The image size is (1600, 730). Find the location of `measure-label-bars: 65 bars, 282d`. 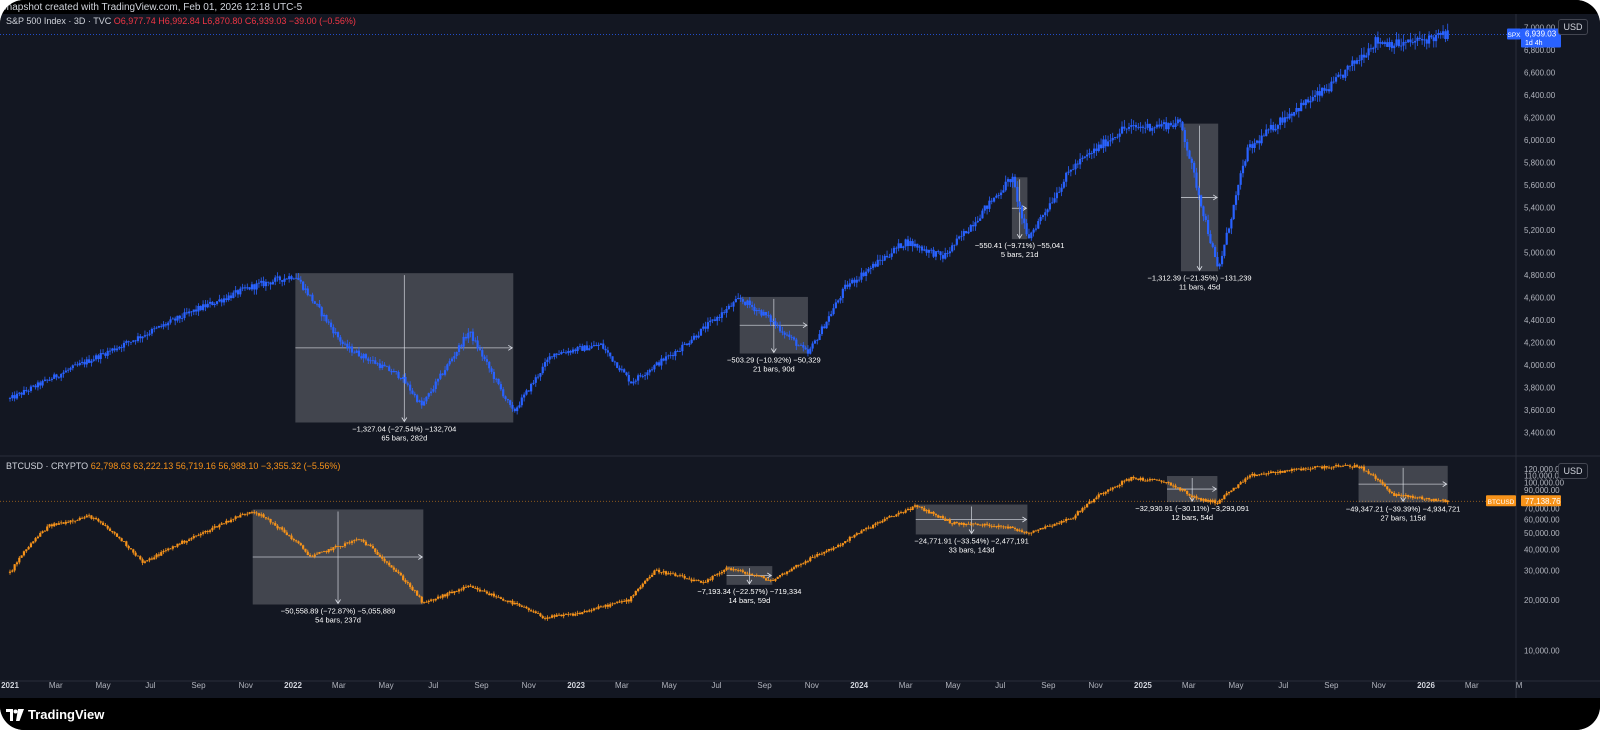

measure-label-bars: 65 bars, 282d is located at coordinates (404, 438).